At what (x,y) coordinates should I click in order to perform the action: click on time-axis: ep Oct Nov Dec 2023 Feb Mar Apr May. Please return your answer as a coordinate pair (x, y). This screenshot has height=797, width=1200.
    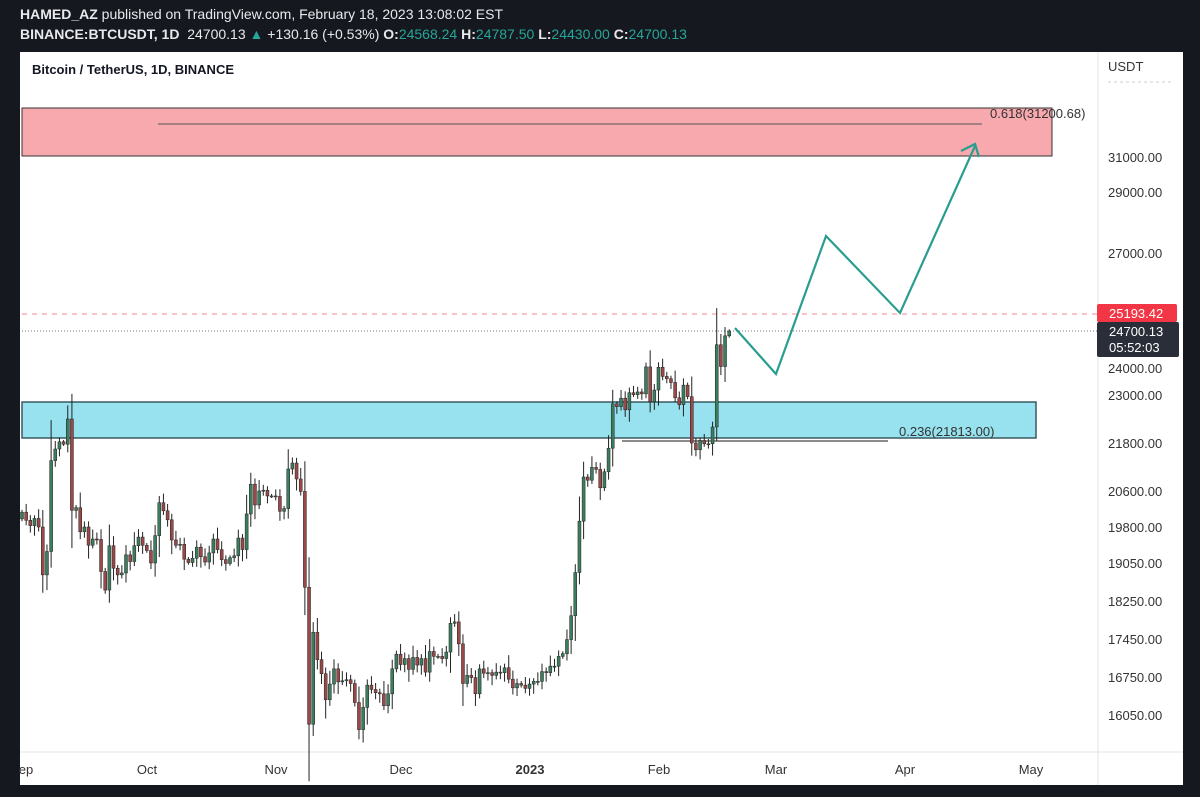
    Looking at the image, I should click on (531, 769).